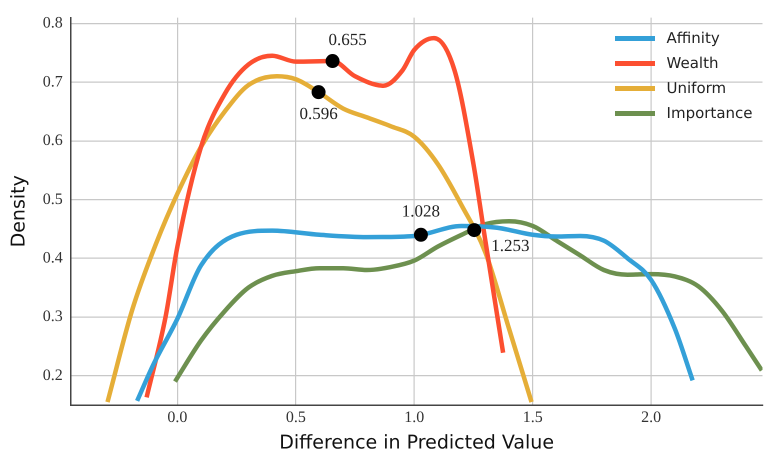 The image size is (770, 461). Describe the element at coordinates (414, 417) in the screenshot. I see `x-tick-label: 1.0` at that location.